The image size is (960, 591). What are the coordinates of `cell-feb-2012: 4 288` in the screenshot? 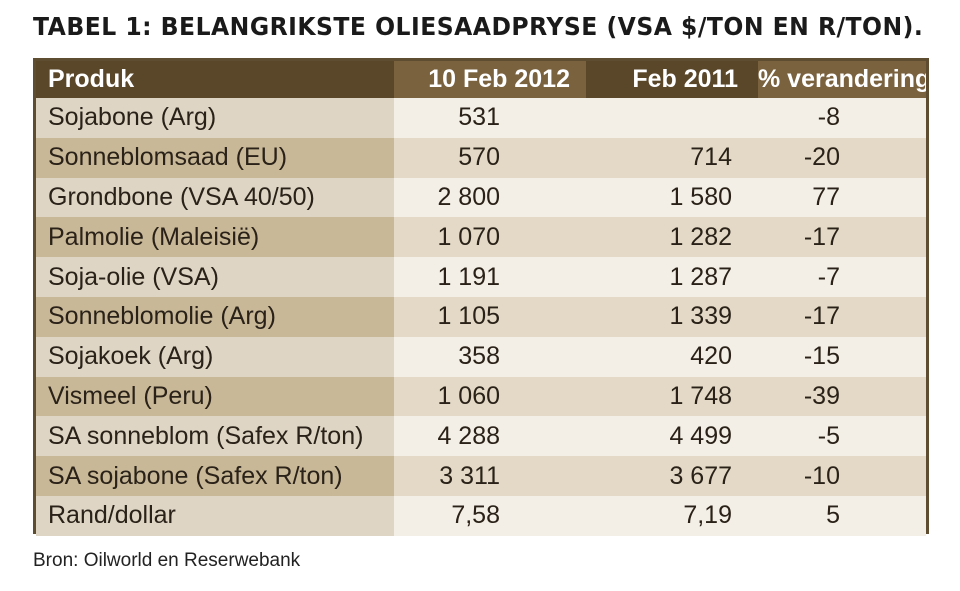 It's located at (490, 436).